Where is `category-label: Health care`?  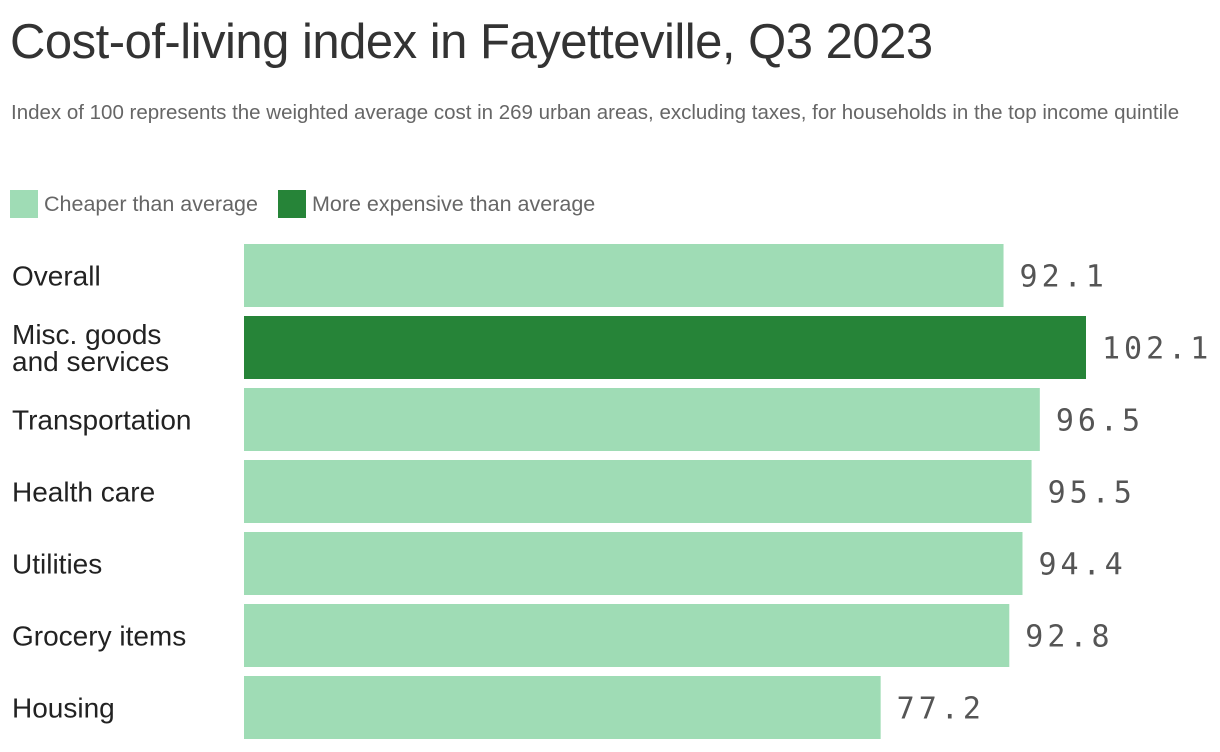
category-label: Health care is located at coordinates (83, 492).